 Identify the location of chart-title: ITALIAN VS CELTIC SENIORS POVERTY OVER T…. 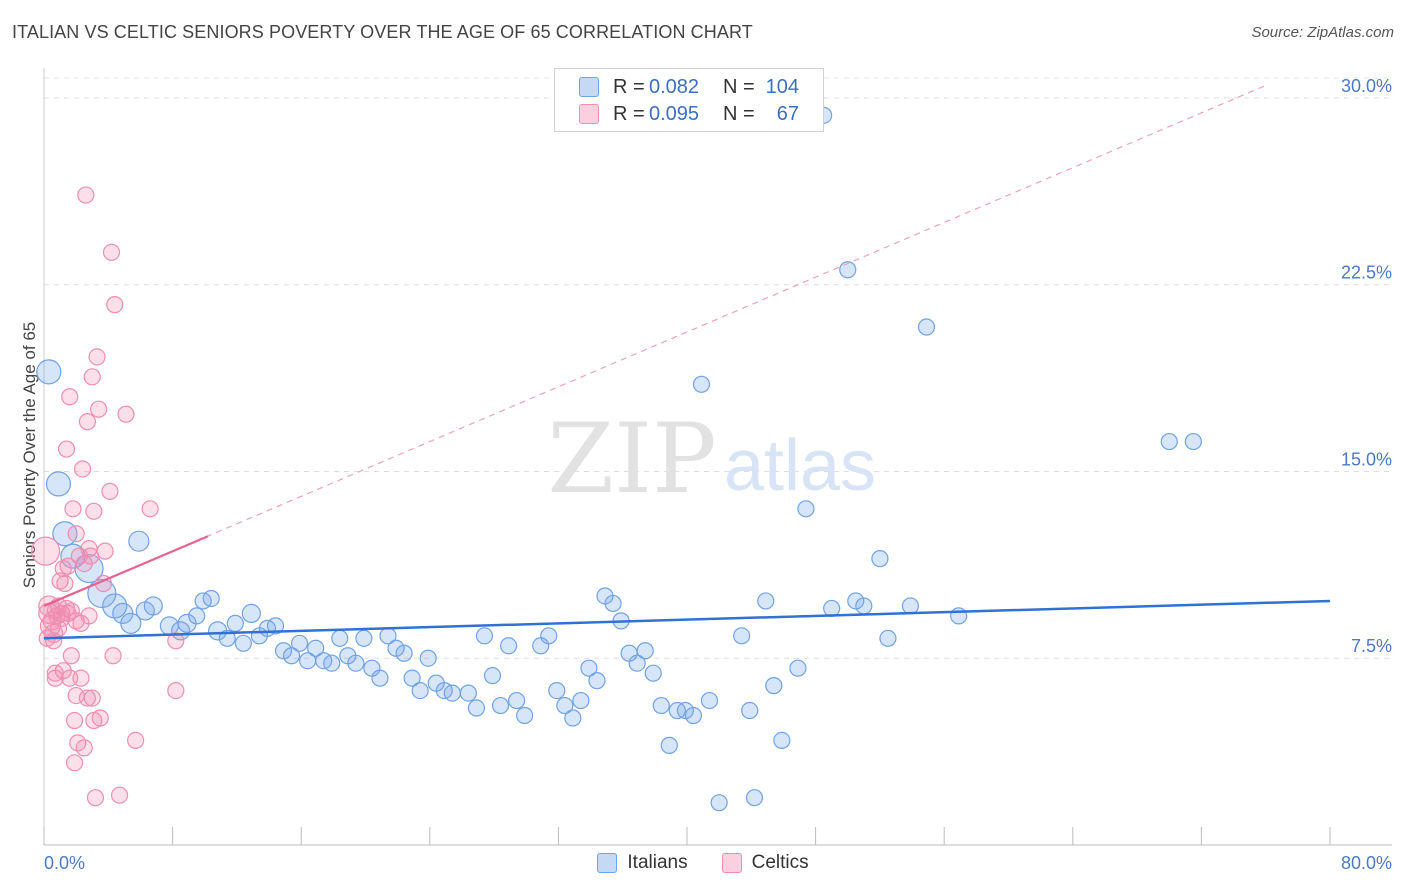
(382, 32).